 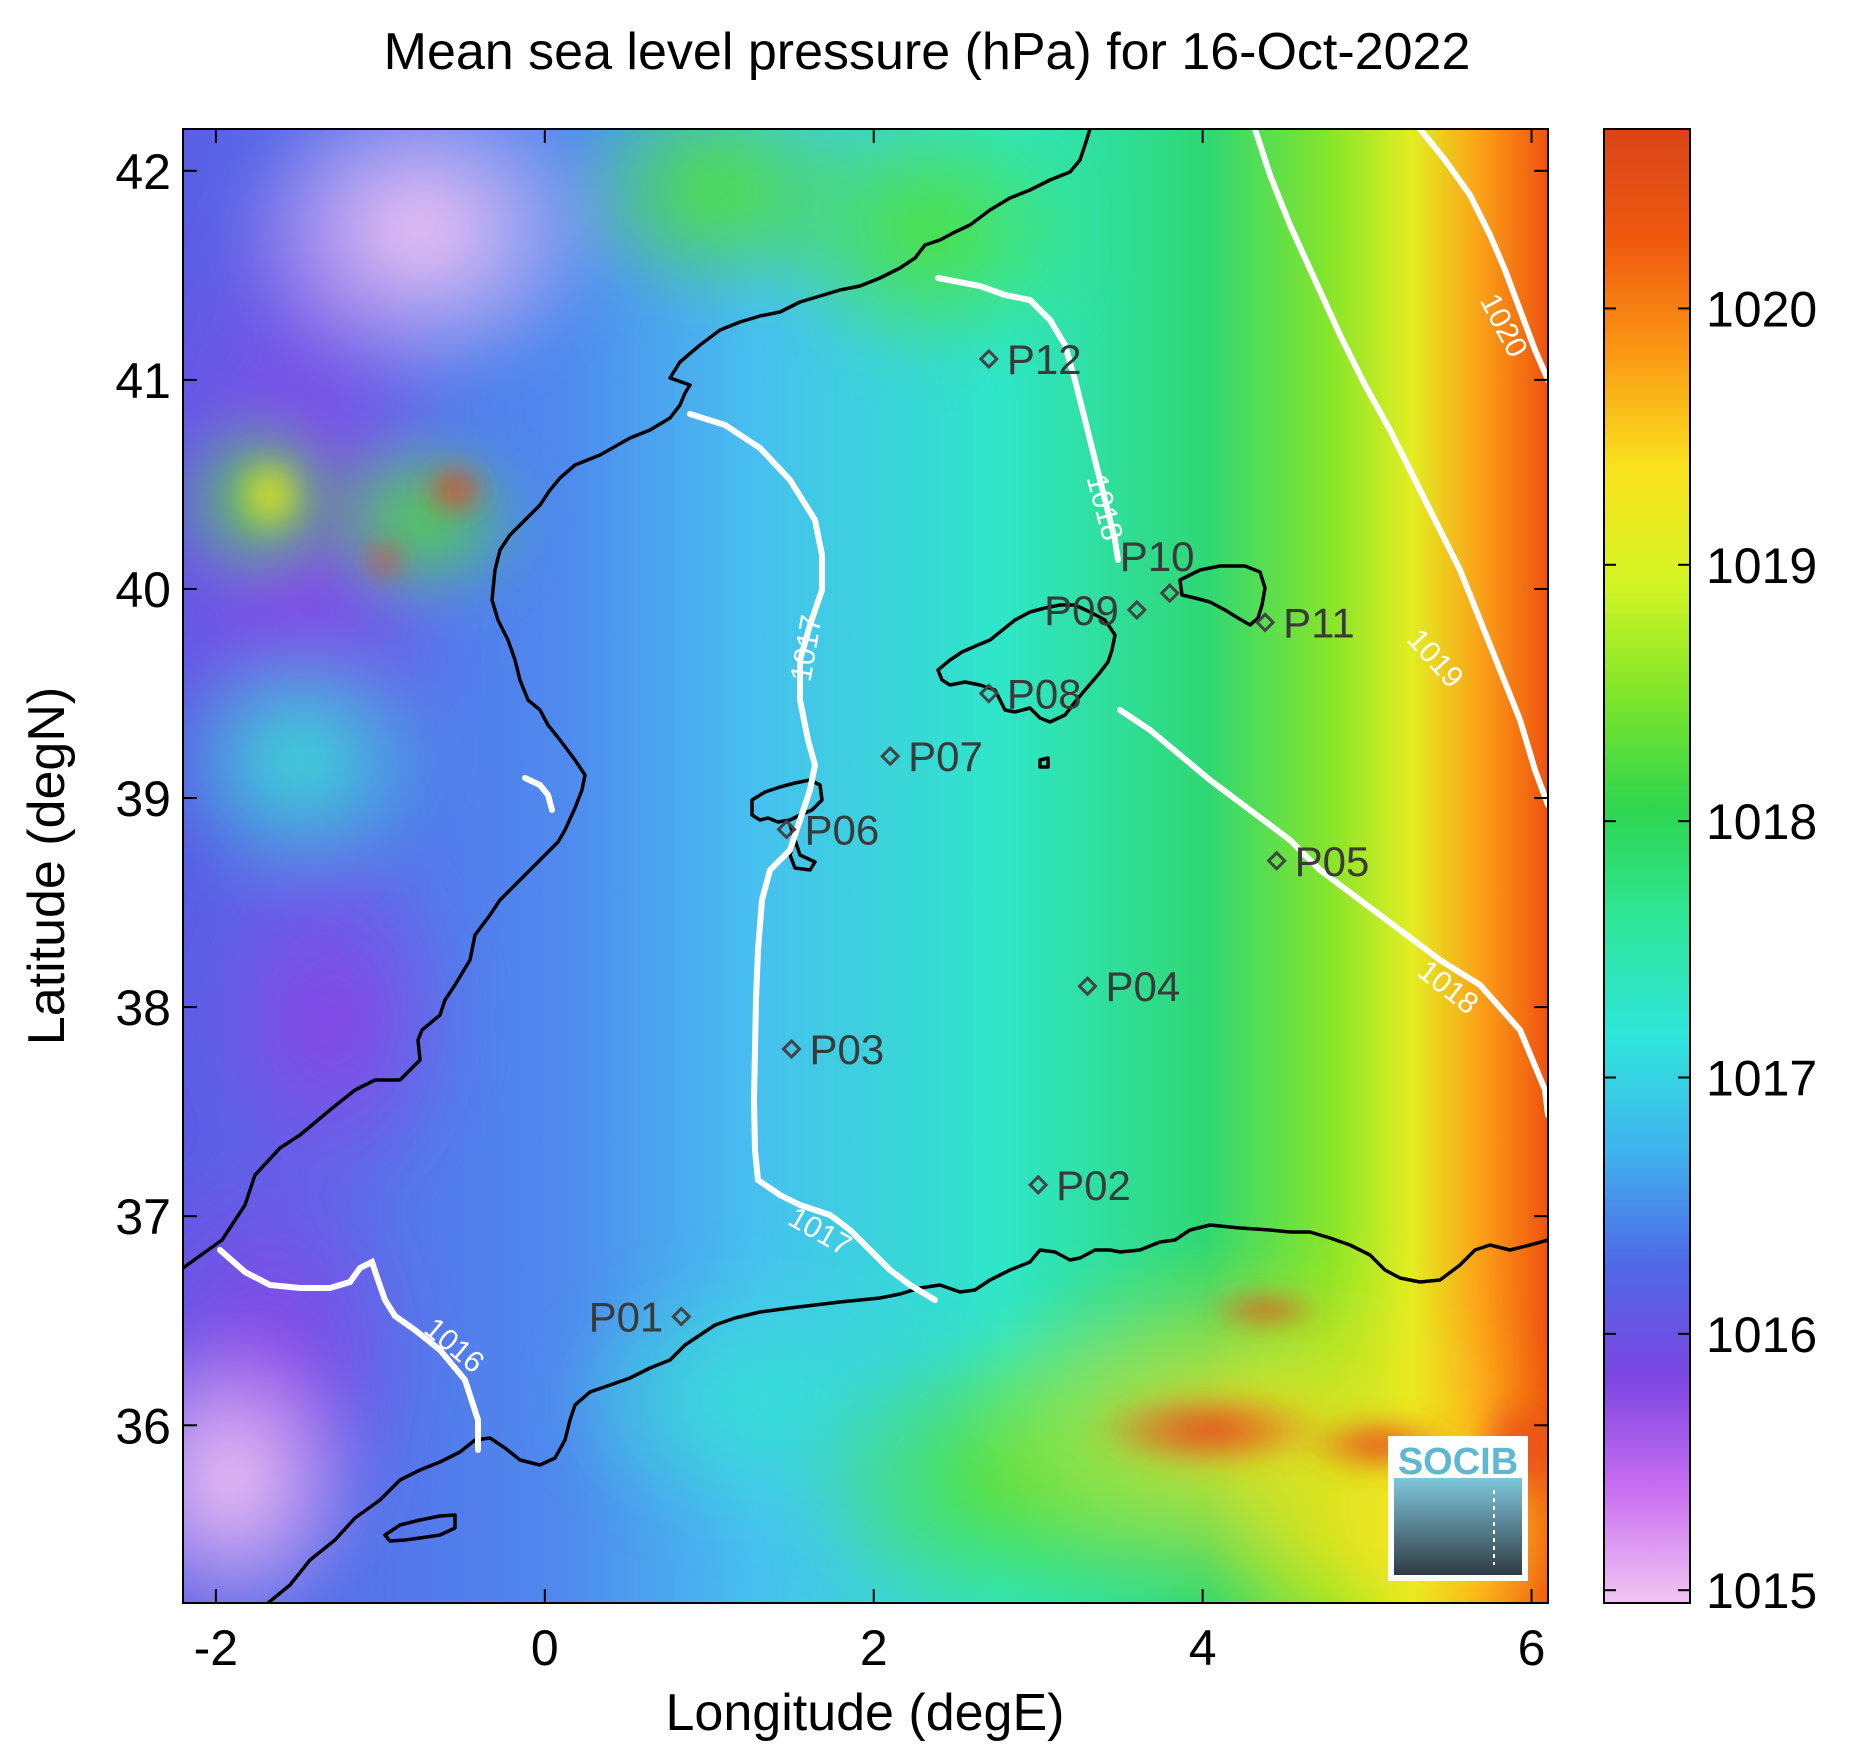 I want to click on colorbar-tick-label: 1018, so click(x=1761, y=822).